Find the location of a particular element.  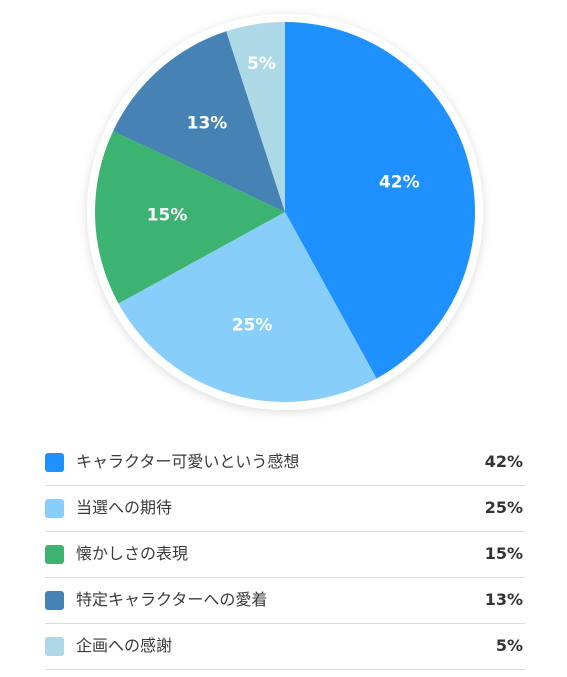

legend-row: 特定キャラクターへの愛着 13% is located at coordinates (285, 601).